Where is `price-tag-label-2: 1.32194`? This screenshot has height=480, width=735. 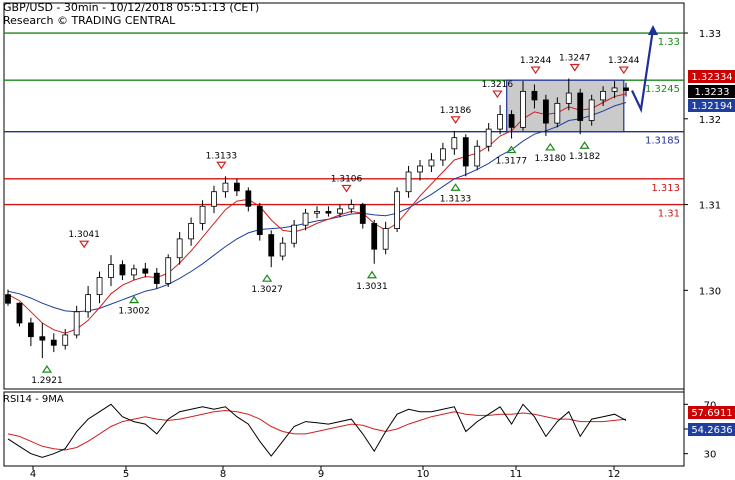
price-tag-label-2: 1.32194 is located at coordinates (711, 106).